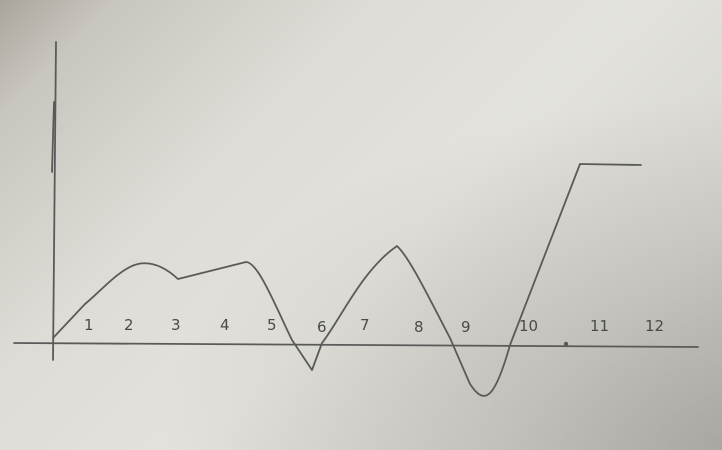 The image size is (722, 450). Describe the element at coordinates (322, 327) in the screenshot. I see `tick-label: 6` at that location.